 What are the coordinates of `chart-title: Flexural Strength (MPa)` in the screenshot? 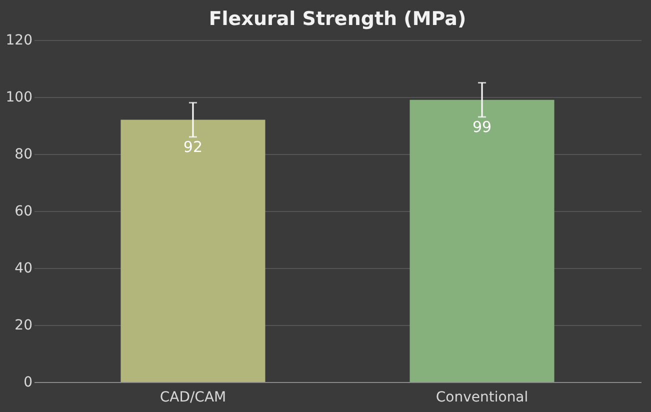 It's located at (337, 19).